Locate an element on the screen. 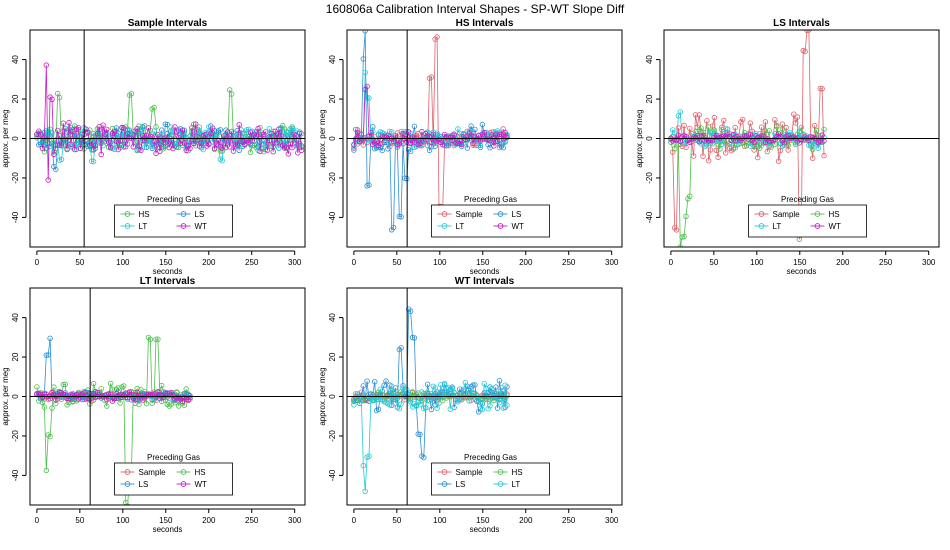  series-line is located at coordinates (747, 130).